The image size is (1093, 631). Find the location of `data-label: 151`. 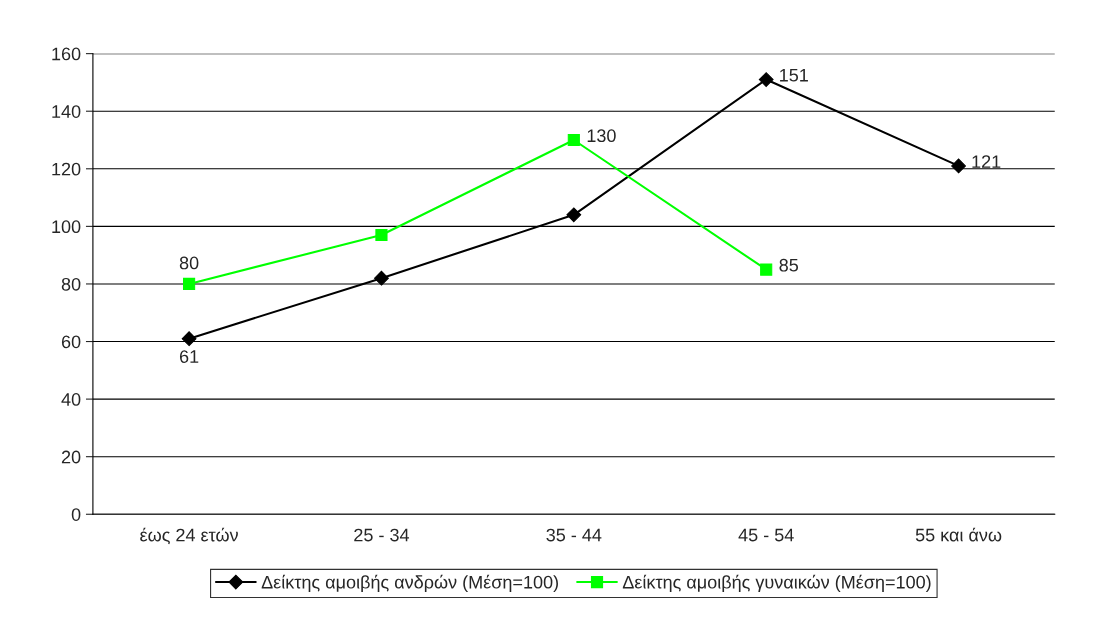

data-label: 151 is located at coordinates (794, 75).